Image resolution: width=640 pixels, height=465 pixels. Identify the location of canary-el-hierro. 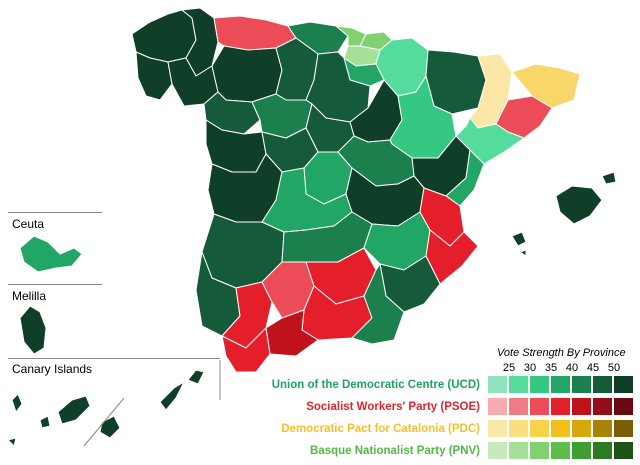
(12, 442).